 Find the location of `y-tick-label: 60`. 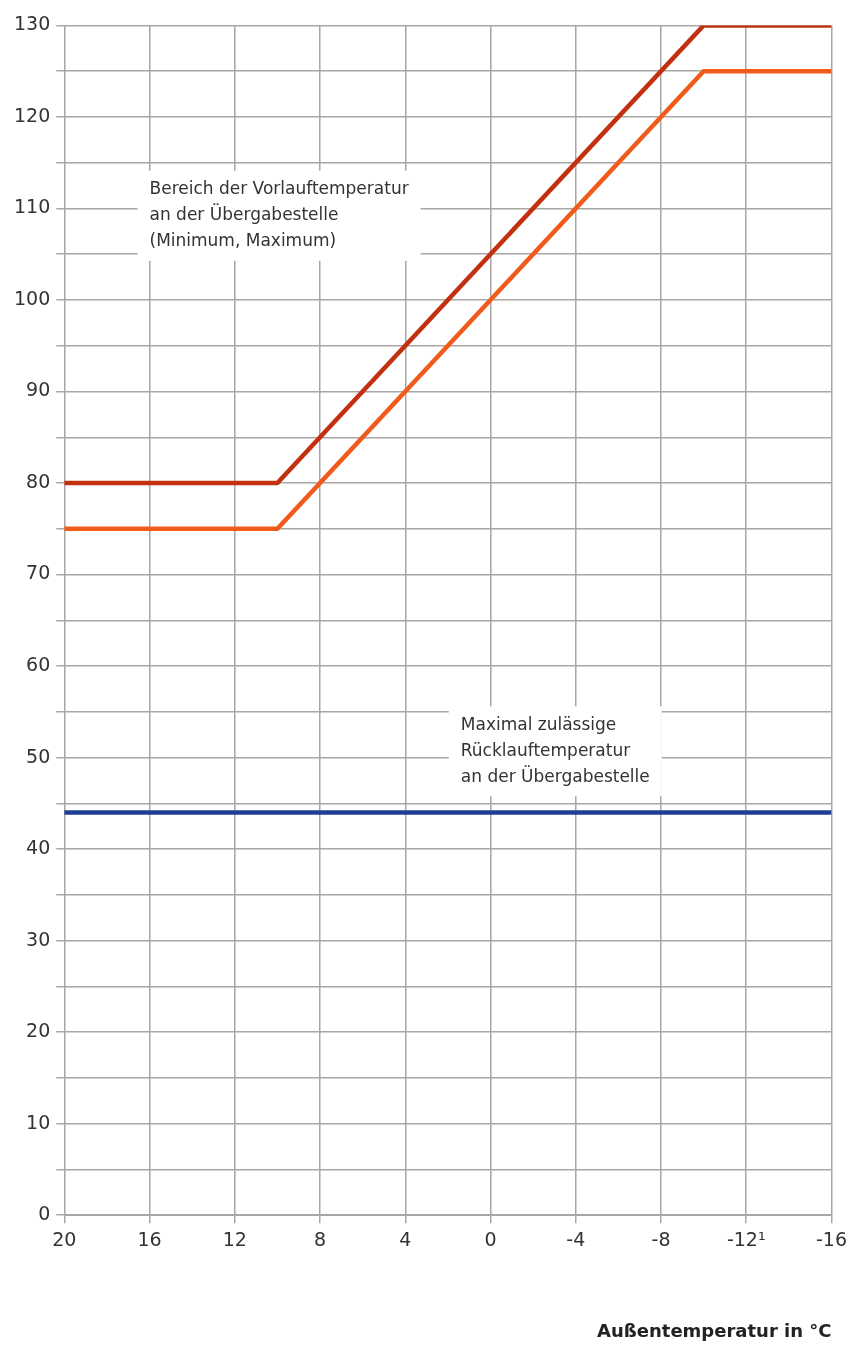

y-tick-label: 60 is located at coordinates (38, 664).